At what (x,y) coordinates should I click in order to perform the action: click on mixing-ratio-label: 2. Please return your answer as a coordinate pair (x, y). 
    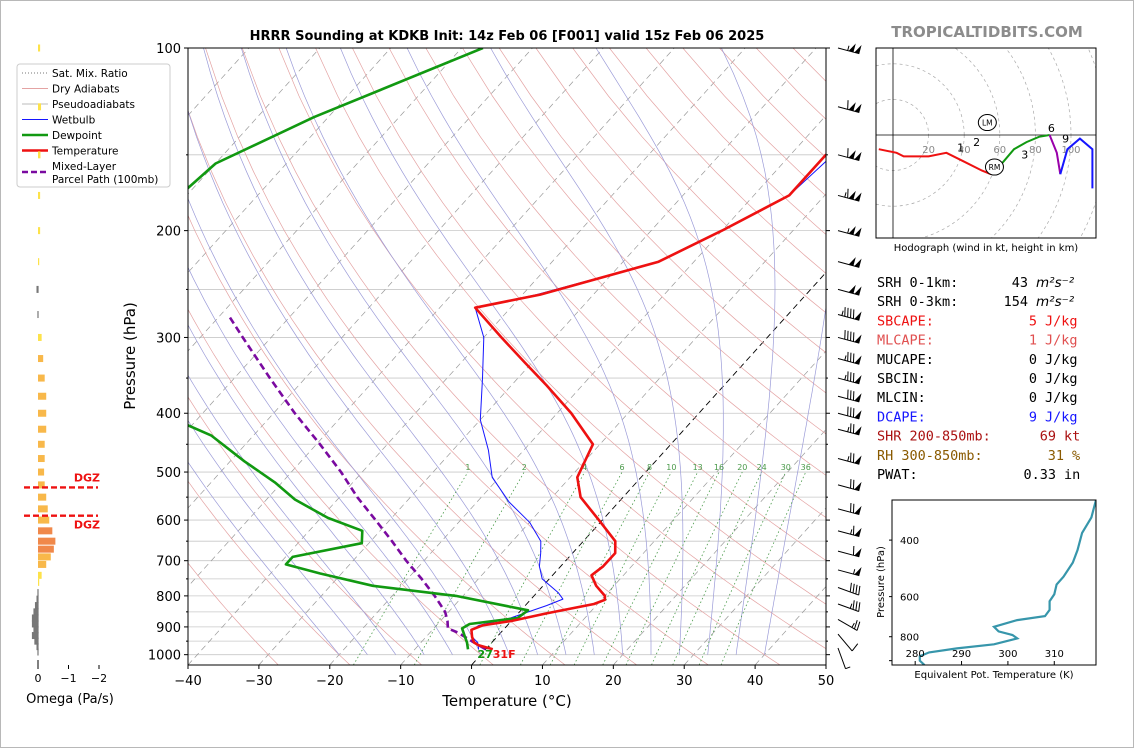
    Looking at the image, I should click on (524, 467).